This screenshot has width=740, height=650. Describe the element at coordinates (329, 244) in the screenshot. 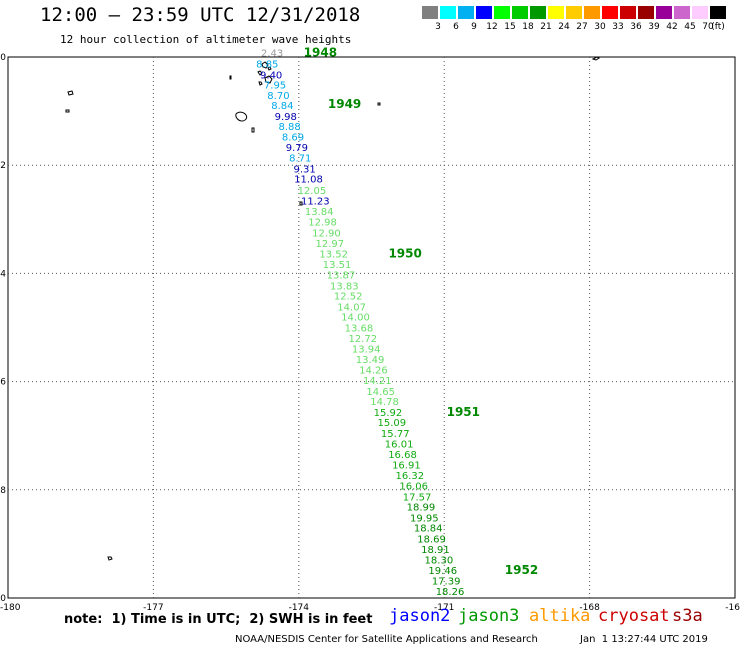

I see `wave-height-value: 12.97` at that location.